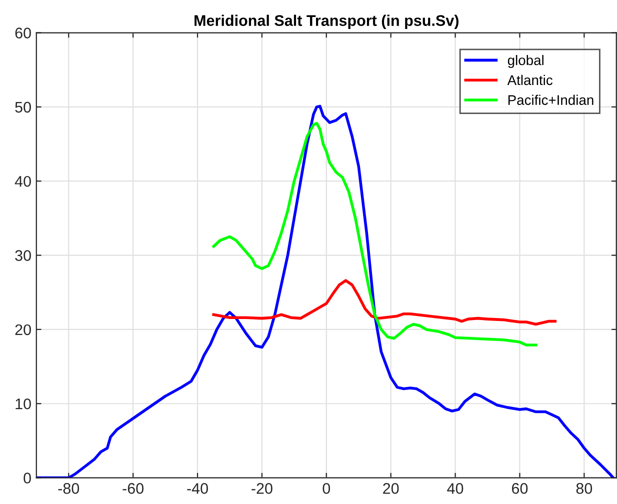 This screenshot has height=504, width=617. What do you see at coordinates (27, 478) in the screenshot?
I see `y-tick-label: 0` at bounding box center [27, 478].